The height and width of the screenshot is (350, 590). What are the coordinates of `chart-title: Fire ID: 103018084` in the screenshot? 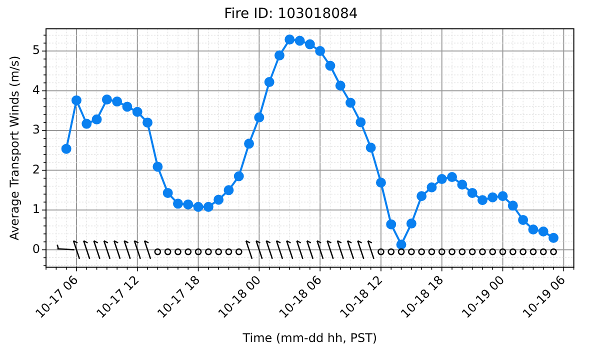 It's located at (291, 14).